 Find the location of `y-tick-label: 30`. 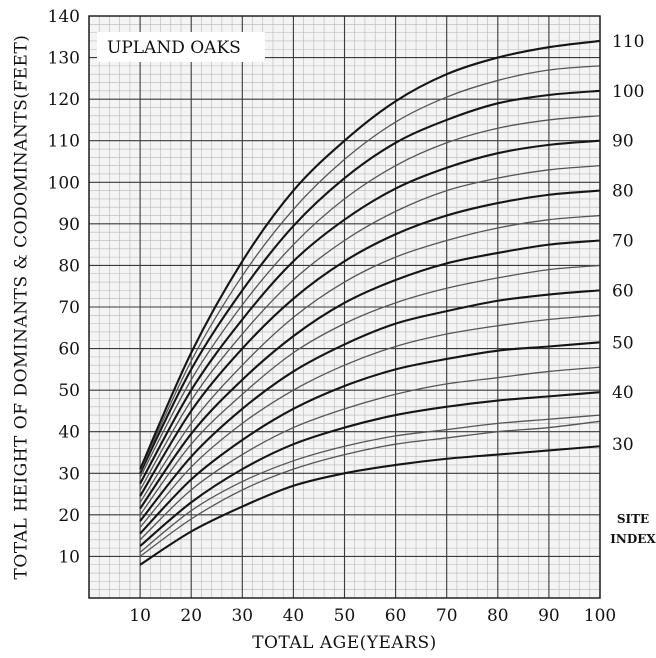

y-tick-label: 30 is located at coordinates (69, 474).